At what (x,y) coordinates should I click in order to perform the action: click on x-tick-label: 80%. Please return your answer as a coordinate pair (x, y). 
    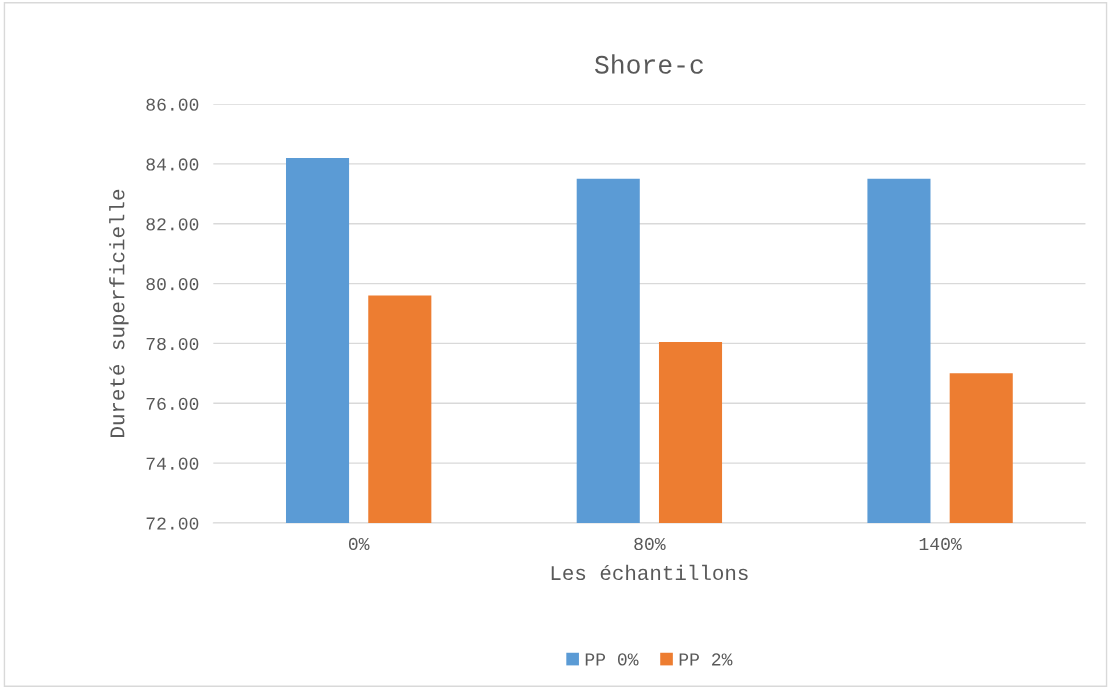
    Looking at the image, I should click on (650, 544).